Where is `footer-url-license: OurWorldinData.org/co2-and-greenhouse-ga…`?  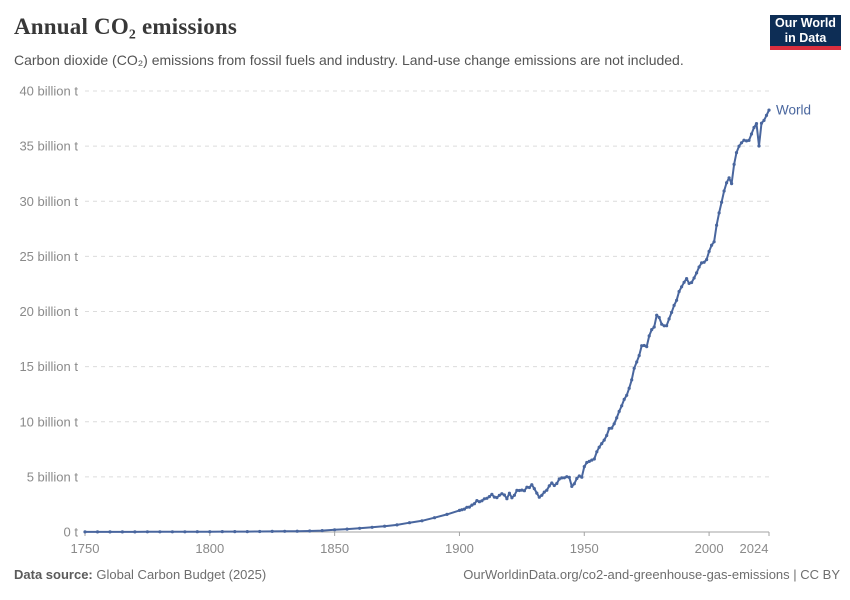 footer-url-license: OurWorldinData.org/co2-and-greenhouse-ga… is located at coordinates (651, 574).